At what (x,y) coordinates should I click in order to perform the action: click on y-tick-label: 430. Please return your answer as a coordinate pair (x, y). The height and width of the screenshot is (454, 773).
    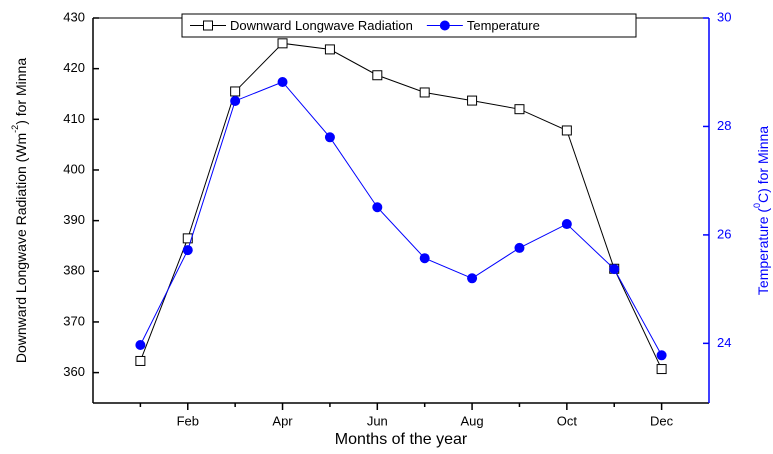
    Looking at the image, I should click on (74, 16).